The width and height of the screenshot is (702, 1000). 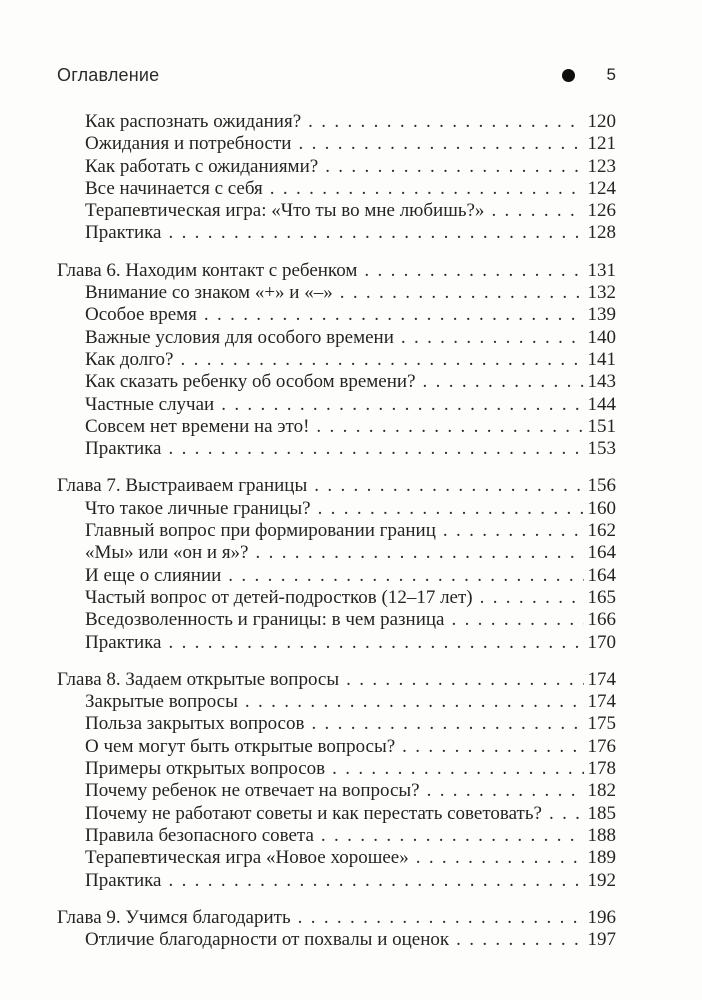 What do you see at coordinates (193, 121) in the screenshot?
I see `toc-item-title: Как распознать ожидания?` at bounding box center [193, 121].